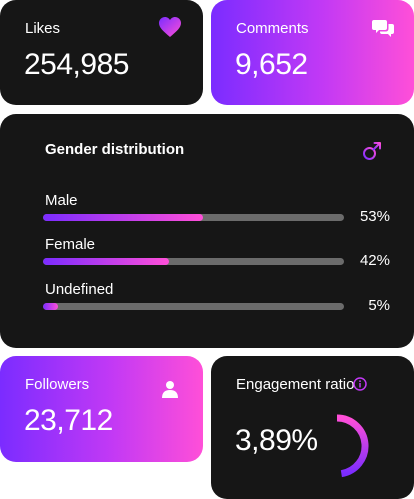  Describe the element at coordinates (272, 28) in the screenshot. I see `comments-label: Comments` at that location.